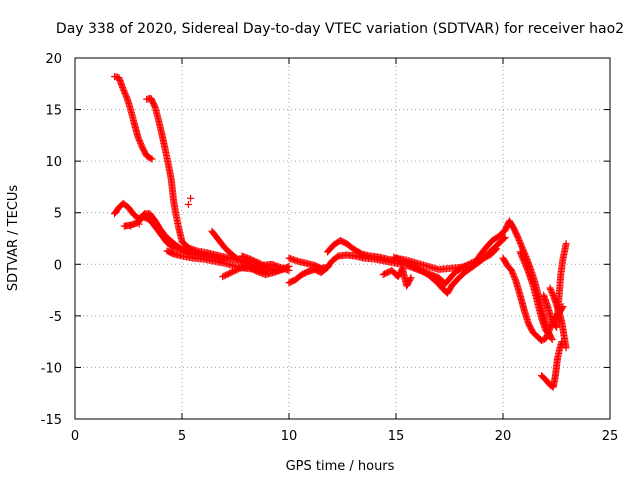  Describe the element at coordinates (53, 162) in the screenshot. I see `y-tick-label: 10` at that location.